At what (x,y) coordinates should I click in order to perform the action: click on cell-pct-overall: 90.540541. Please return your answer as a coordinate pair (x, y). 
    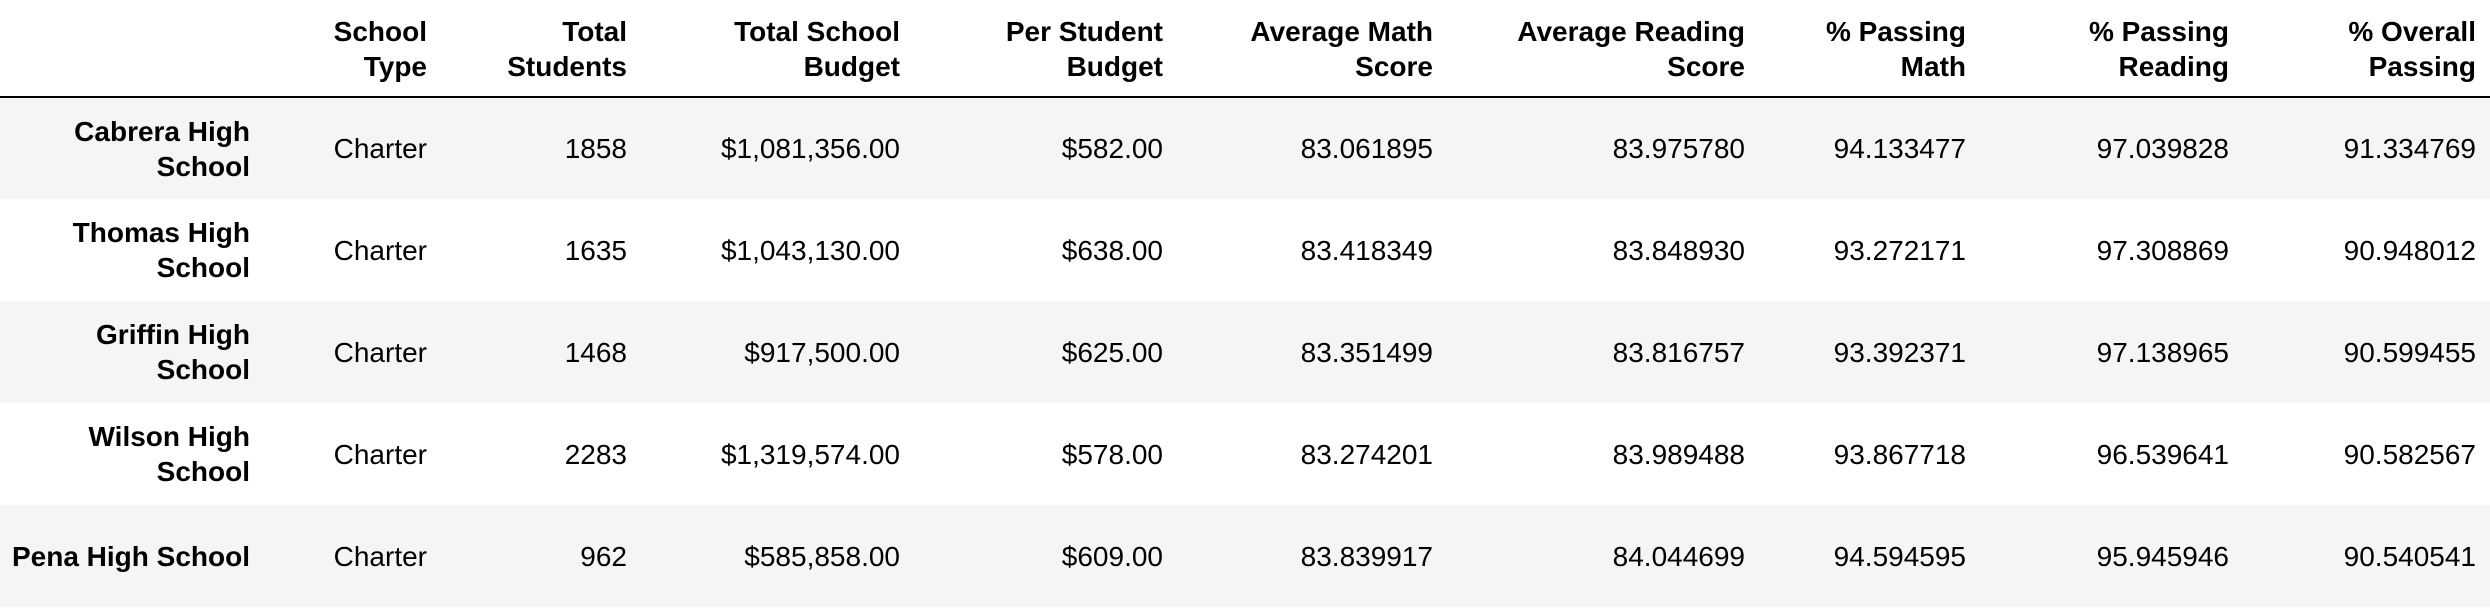
    Looking at the image, I should click on (2409, 556).